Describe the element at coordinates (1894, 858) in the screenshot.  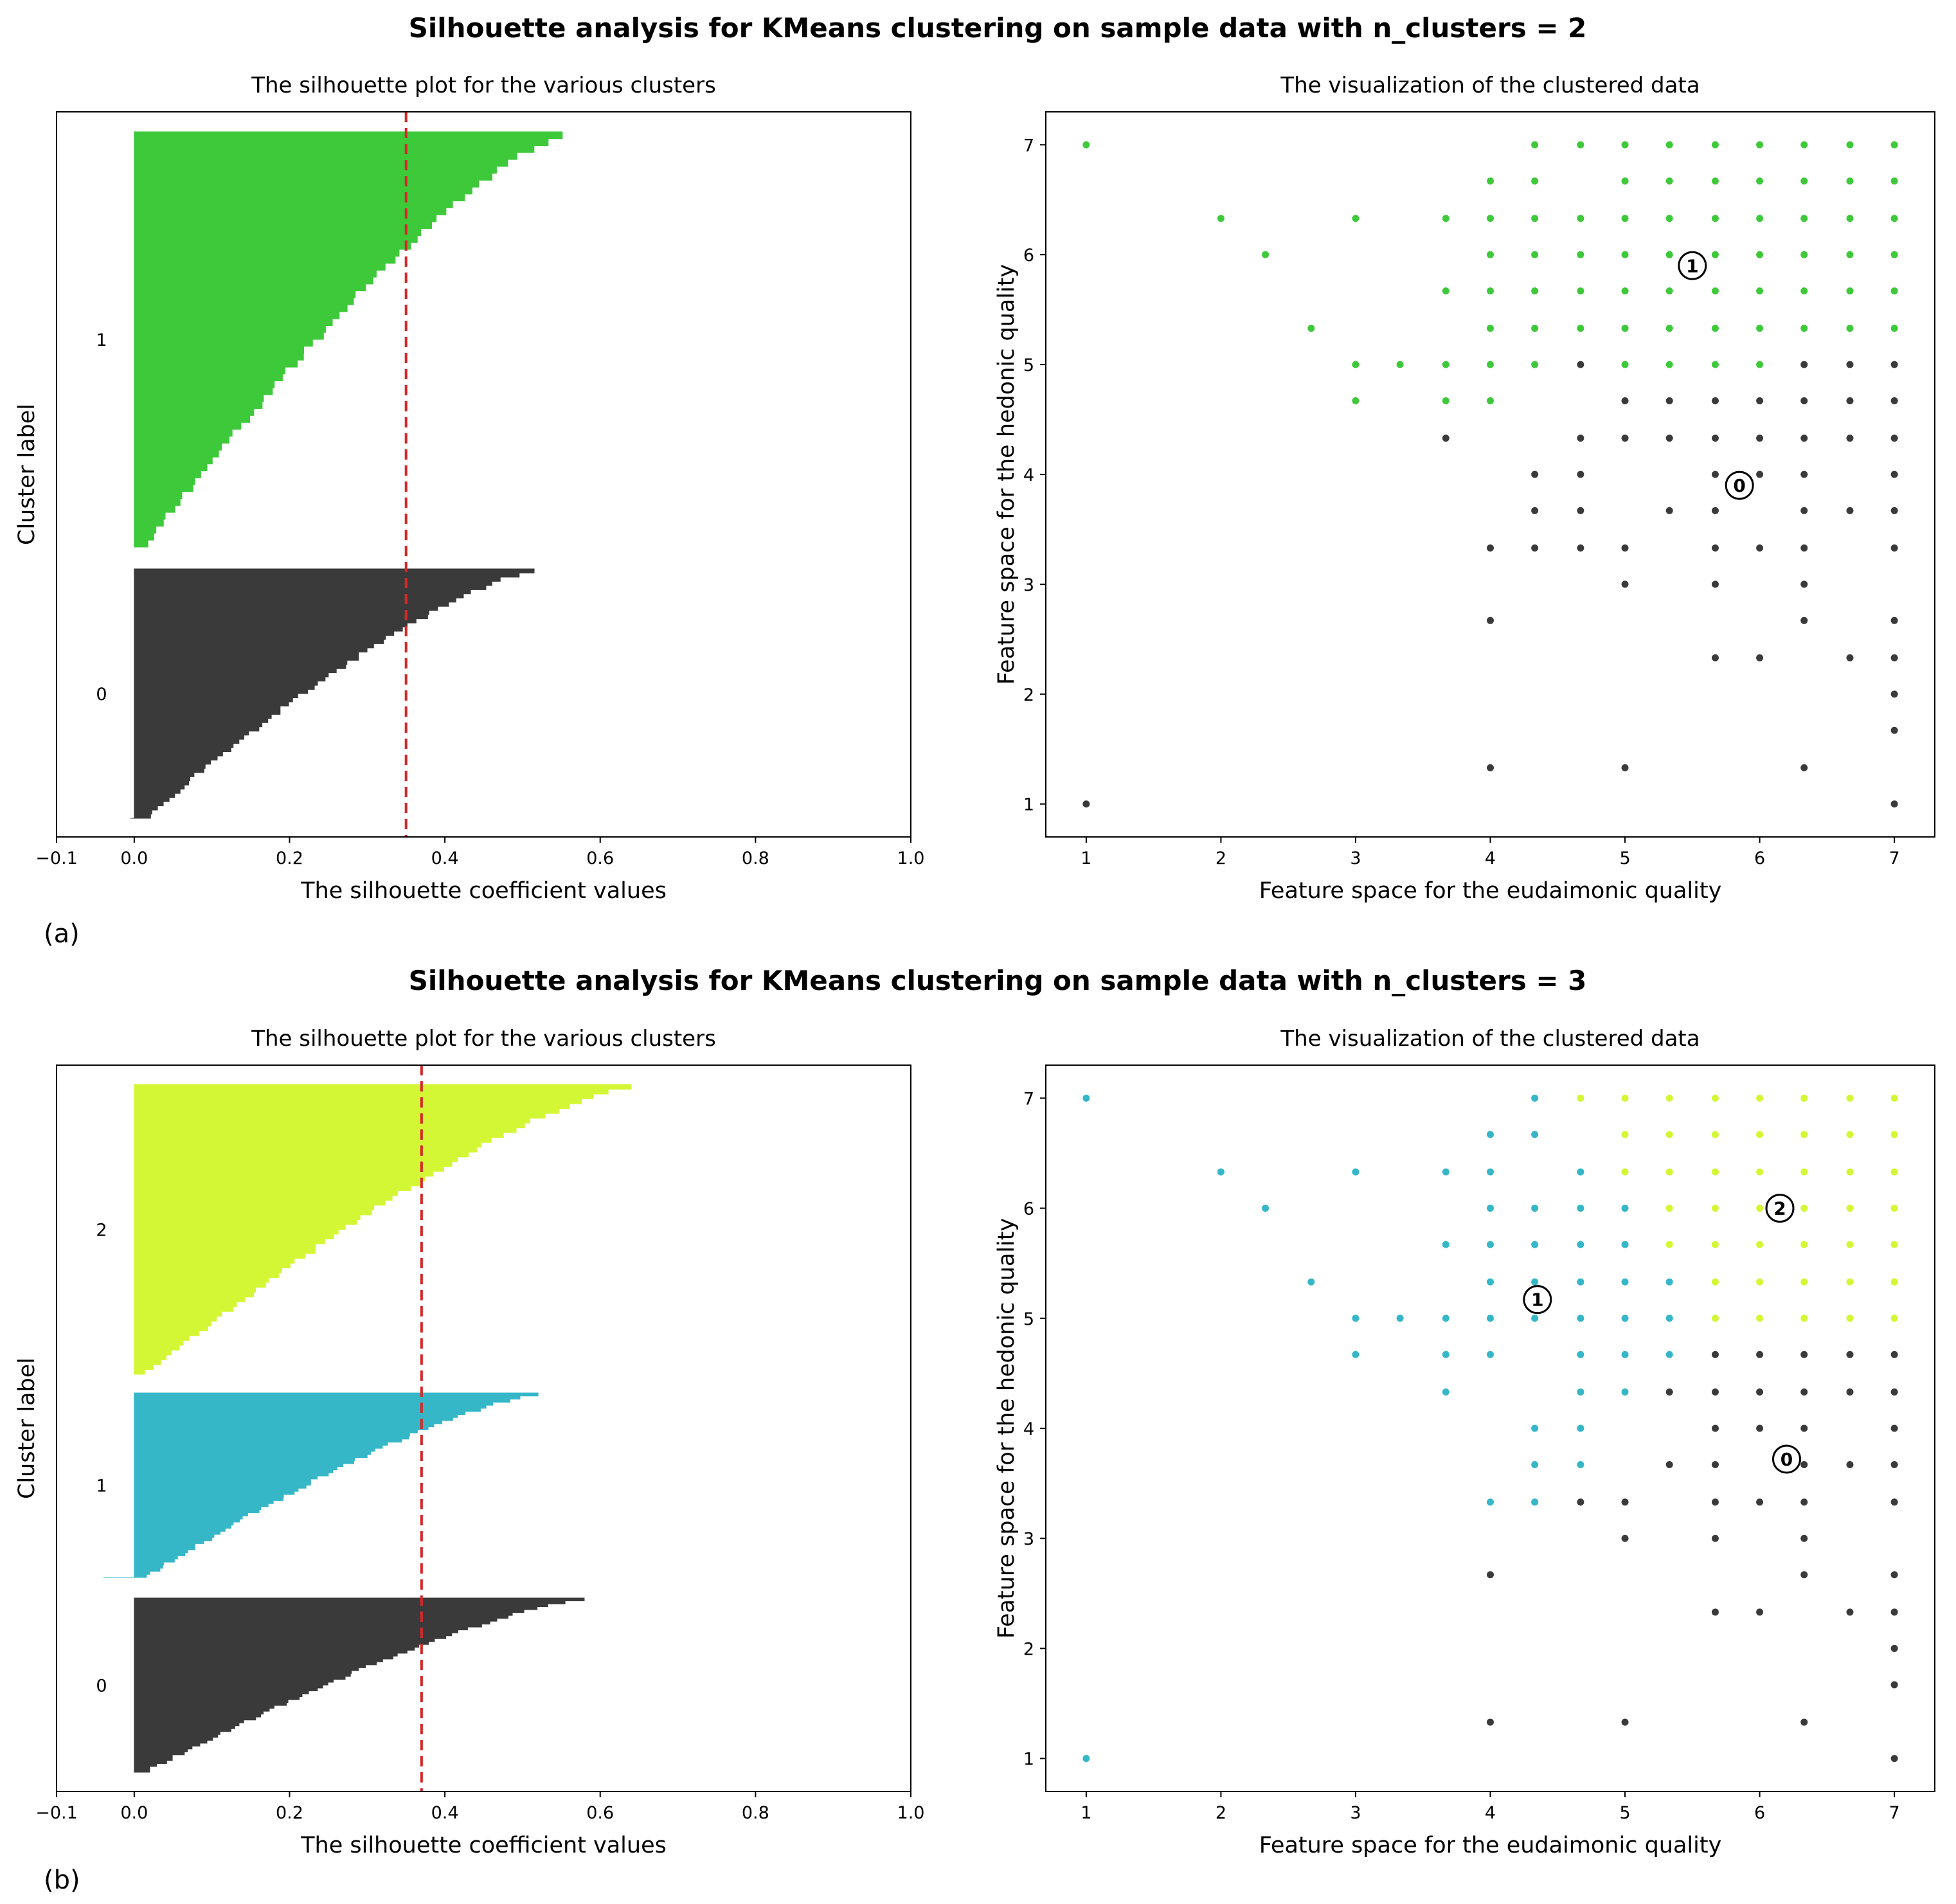
I see `x-tick-label: 7` at that location.